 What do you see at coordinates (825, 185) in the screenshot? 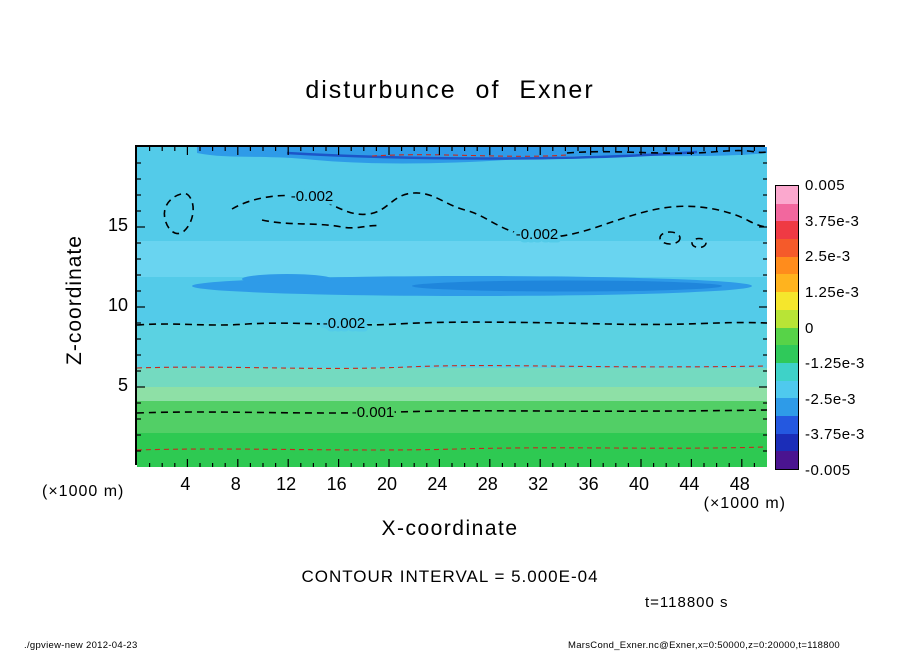
I see `colorbar-label: 0.005` at bounding box center [825, 185].